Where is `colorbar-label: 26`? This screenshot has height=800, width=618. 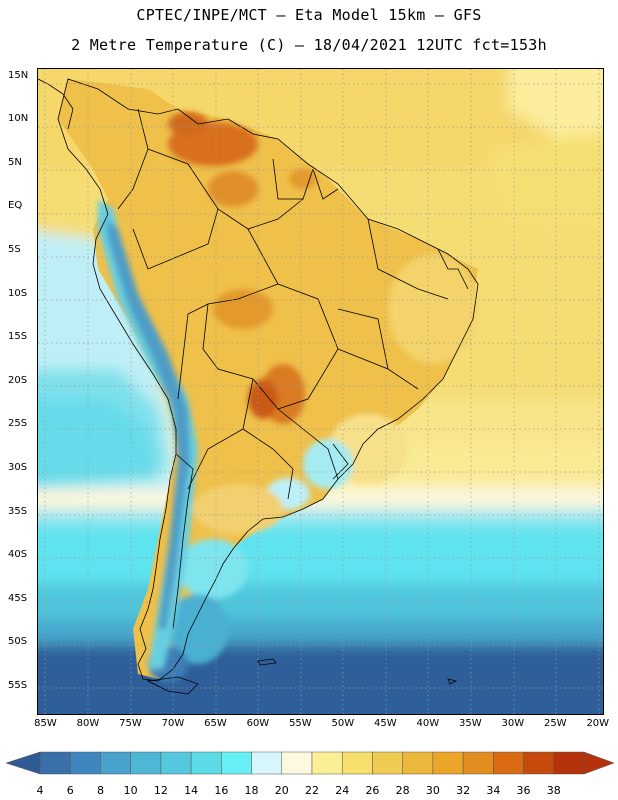 colorbar-label: 26 is located at coordinates (372, 790).